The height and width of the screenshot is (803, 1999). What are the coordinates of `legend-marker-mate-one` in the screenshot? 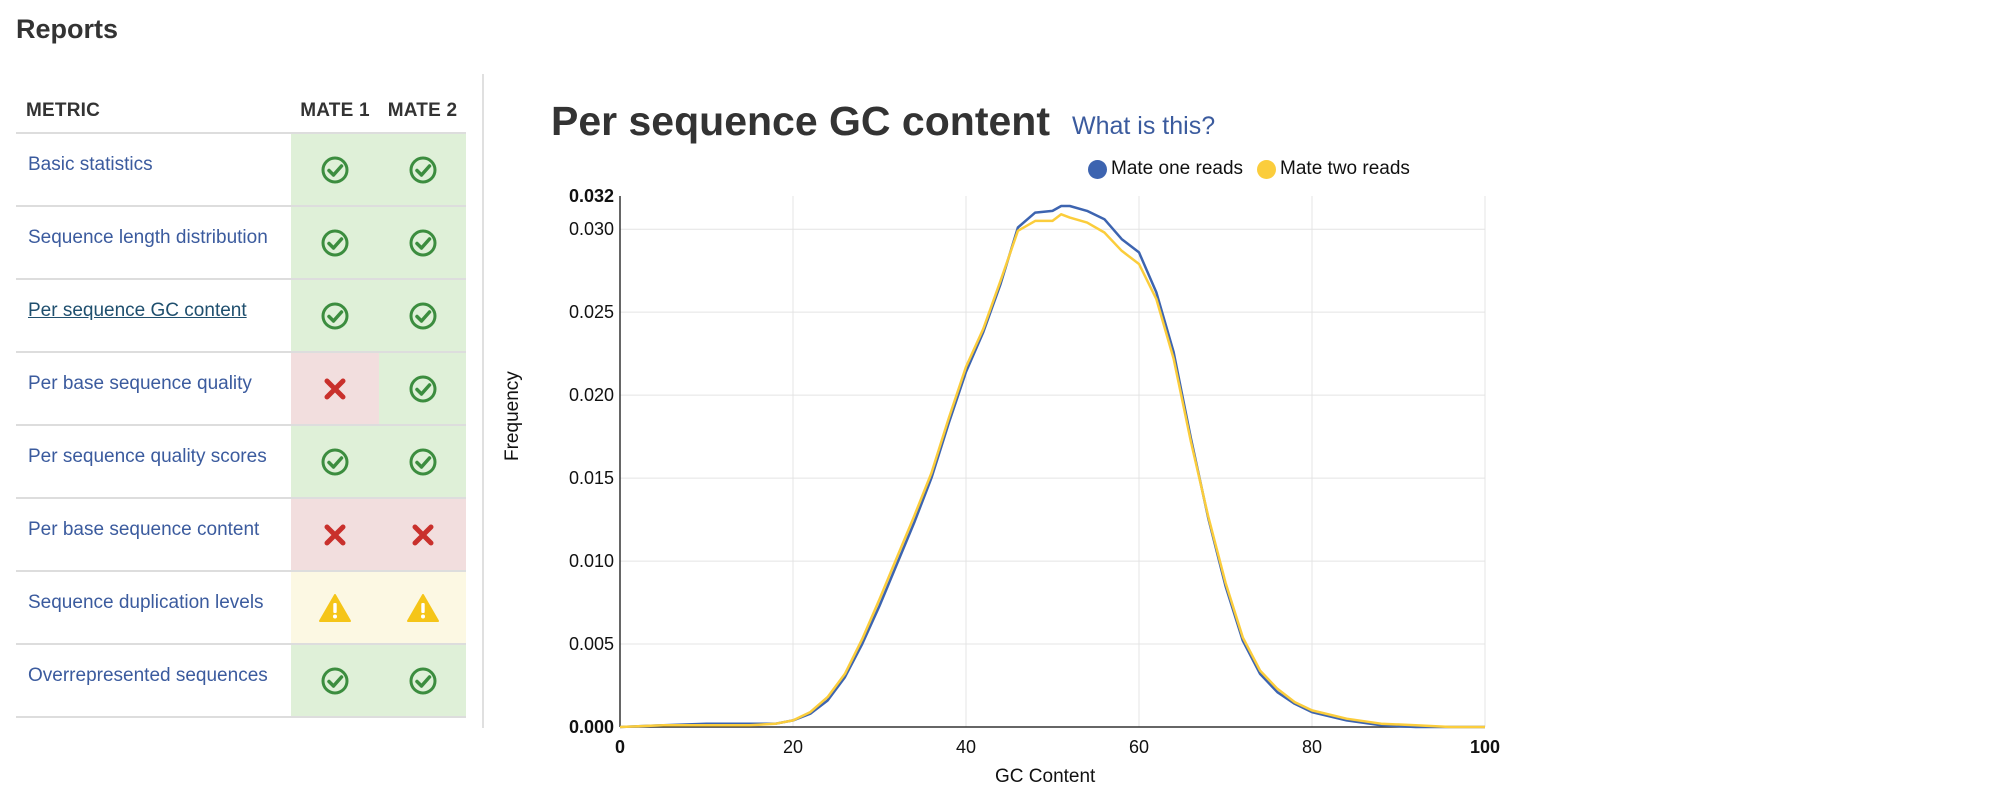 It's located at (1097, 169).